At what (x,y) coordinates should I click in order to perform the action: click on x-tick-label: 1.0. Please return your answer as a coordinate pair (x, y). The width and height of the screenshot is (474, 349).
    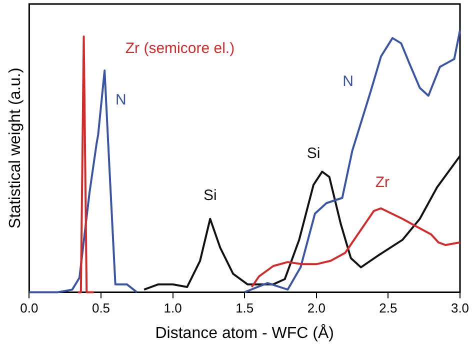
    Looking at the image, I should click on (173, 308).